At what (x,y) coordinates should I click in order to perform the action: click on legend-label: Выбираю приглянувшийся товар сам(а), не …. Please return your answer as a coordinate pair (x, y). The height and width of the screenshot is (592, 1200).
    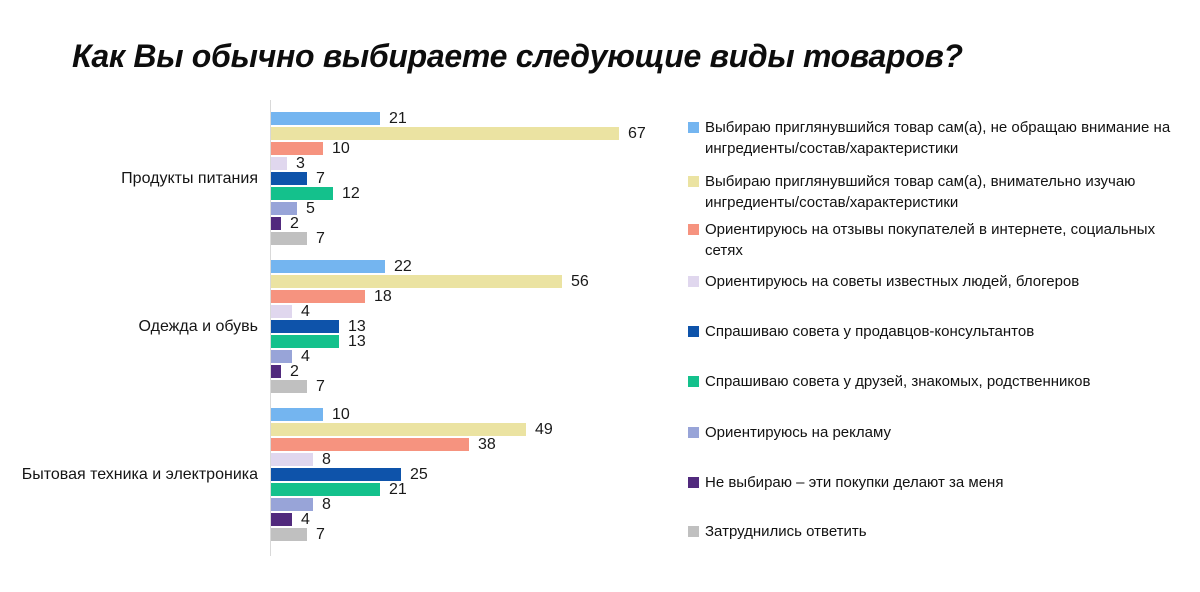
    Looking at the image, I should click on (938, 138).